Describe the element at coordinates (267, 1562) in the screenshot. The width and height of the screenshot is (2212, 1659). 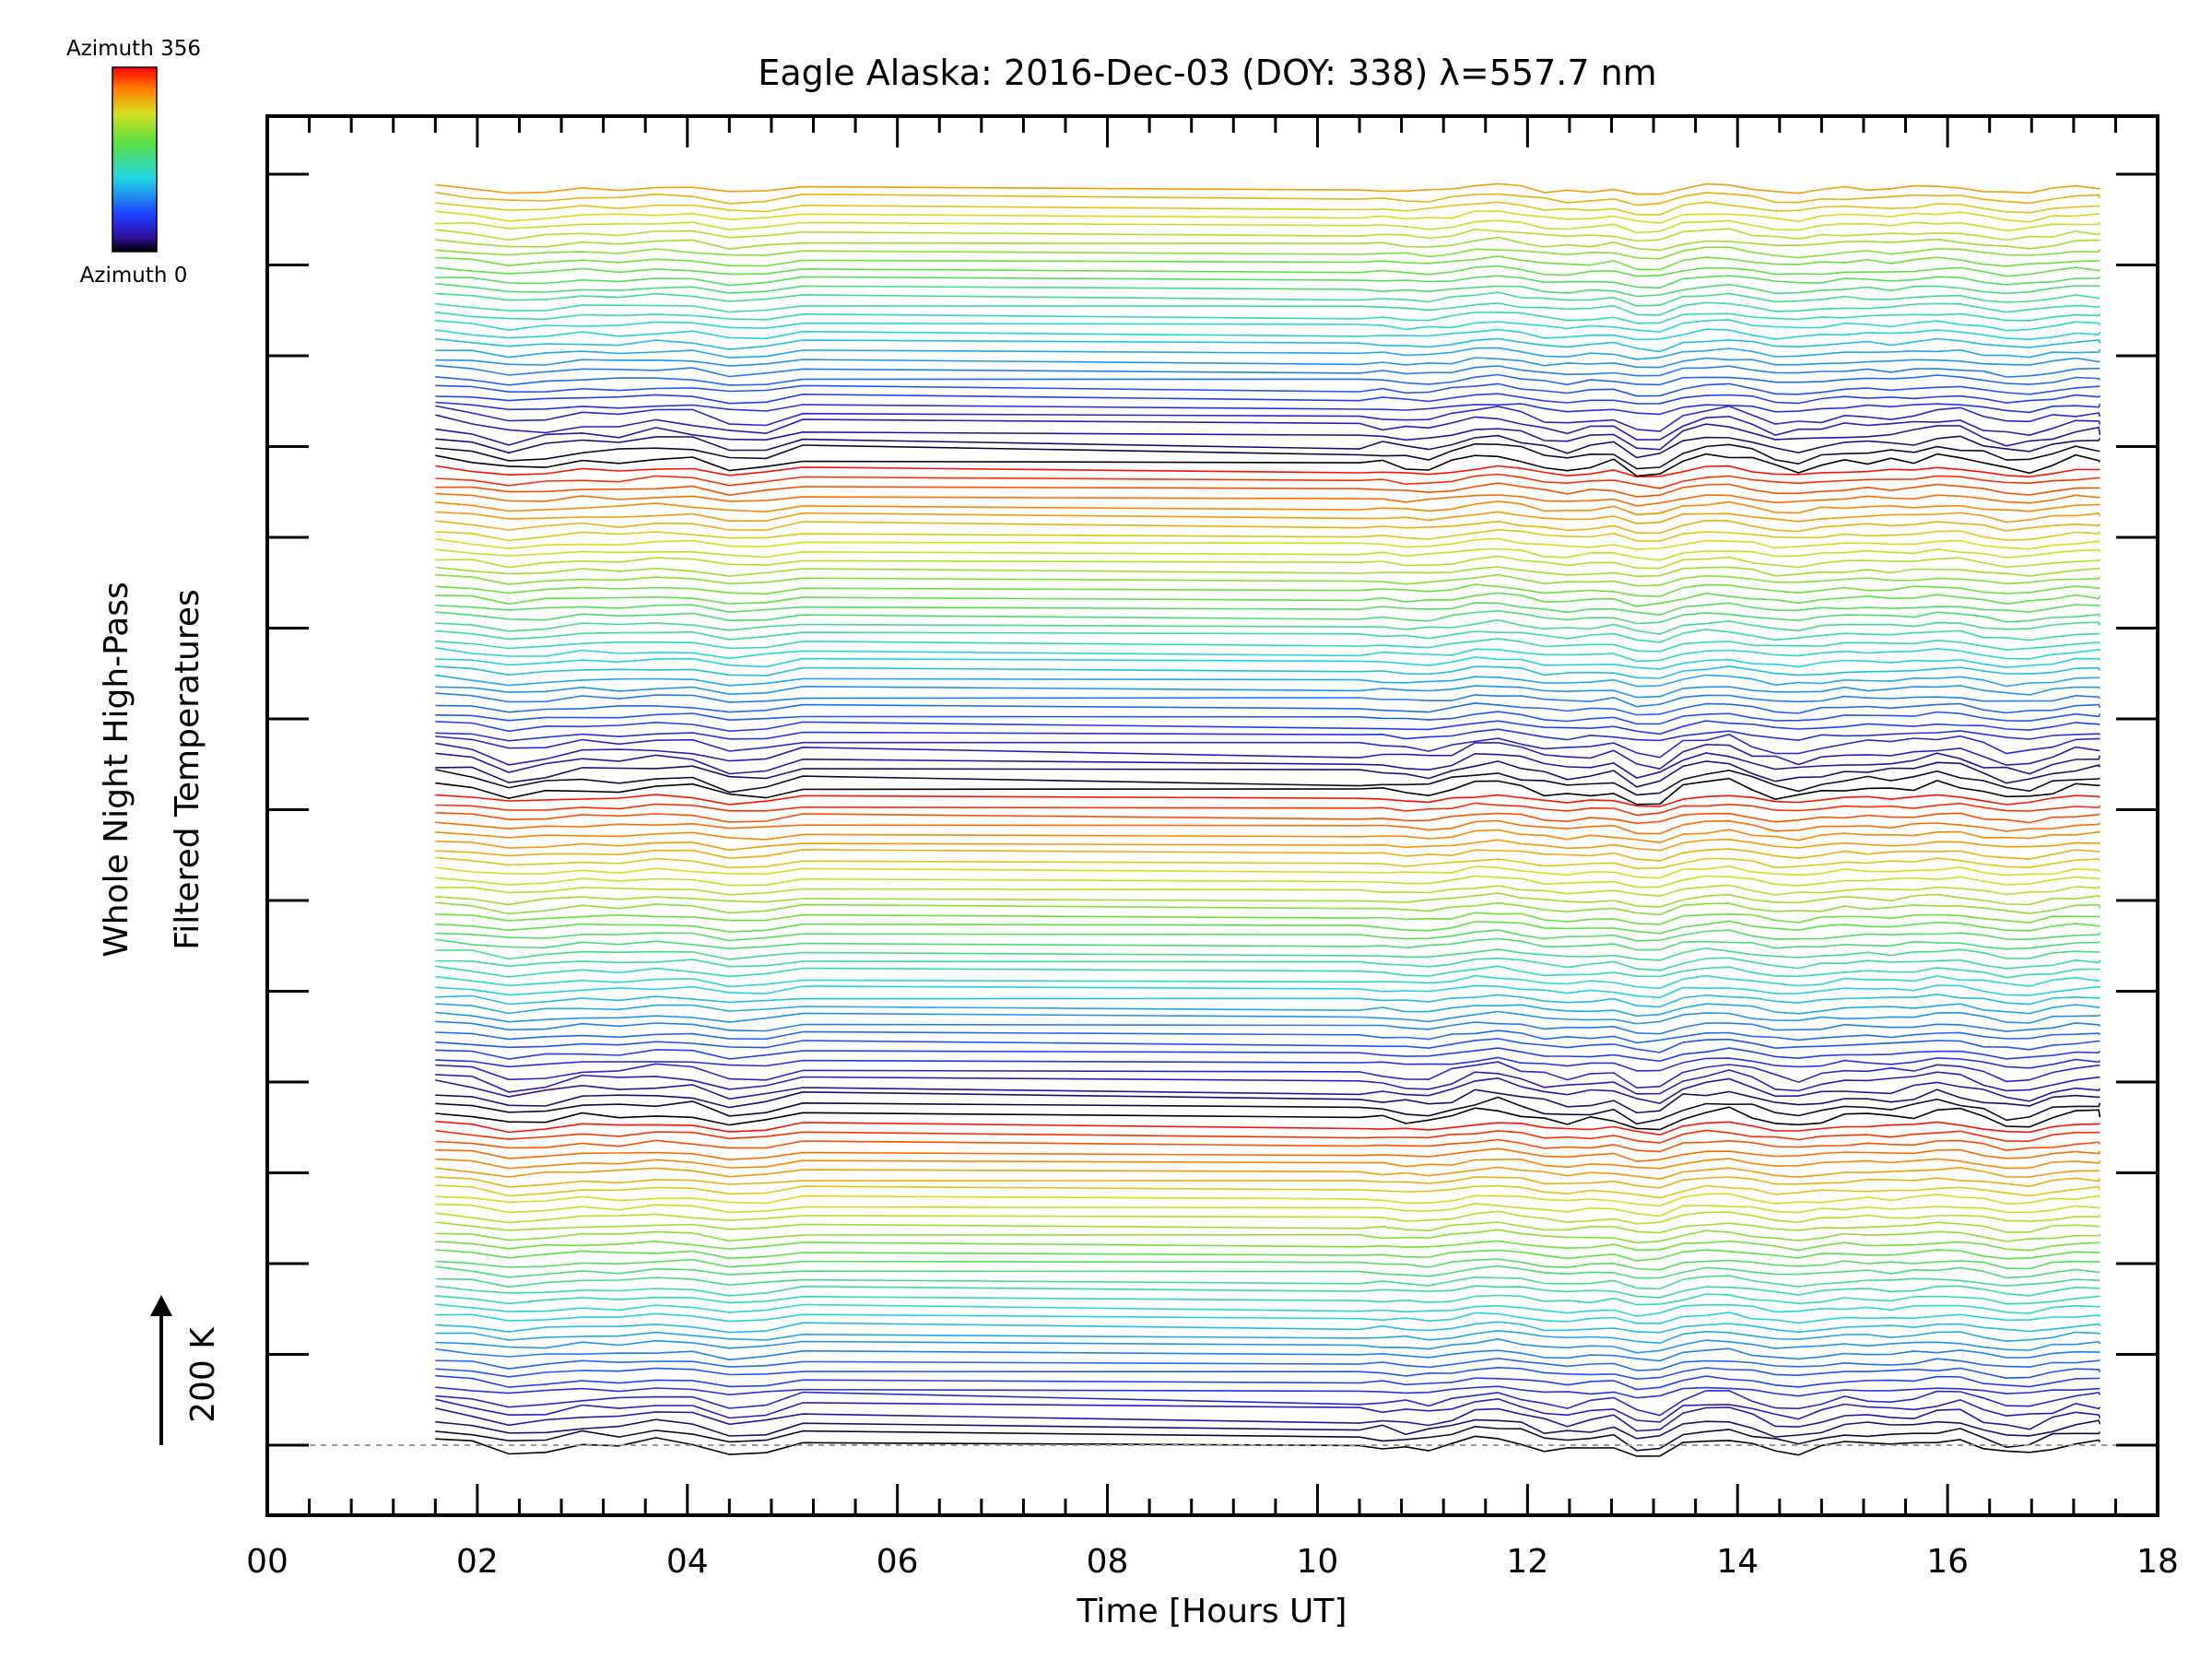
I see `x-tick-label: 00` at that location.